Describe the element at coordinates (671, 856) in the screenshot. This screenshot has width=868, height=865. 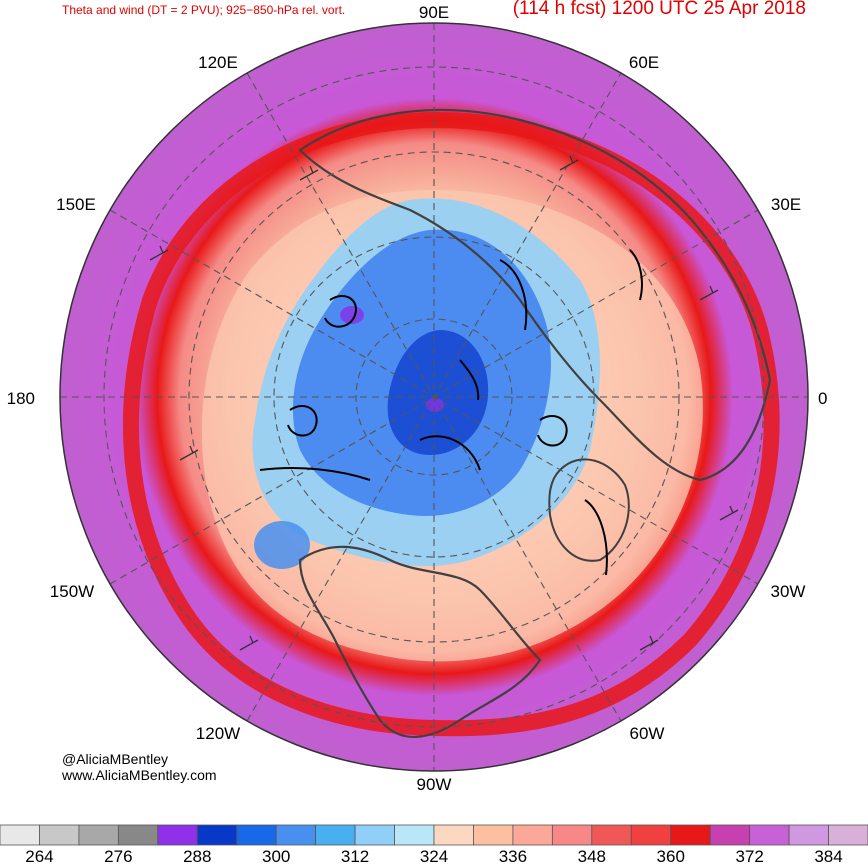
I see `colorbar-label: 360` at that location.